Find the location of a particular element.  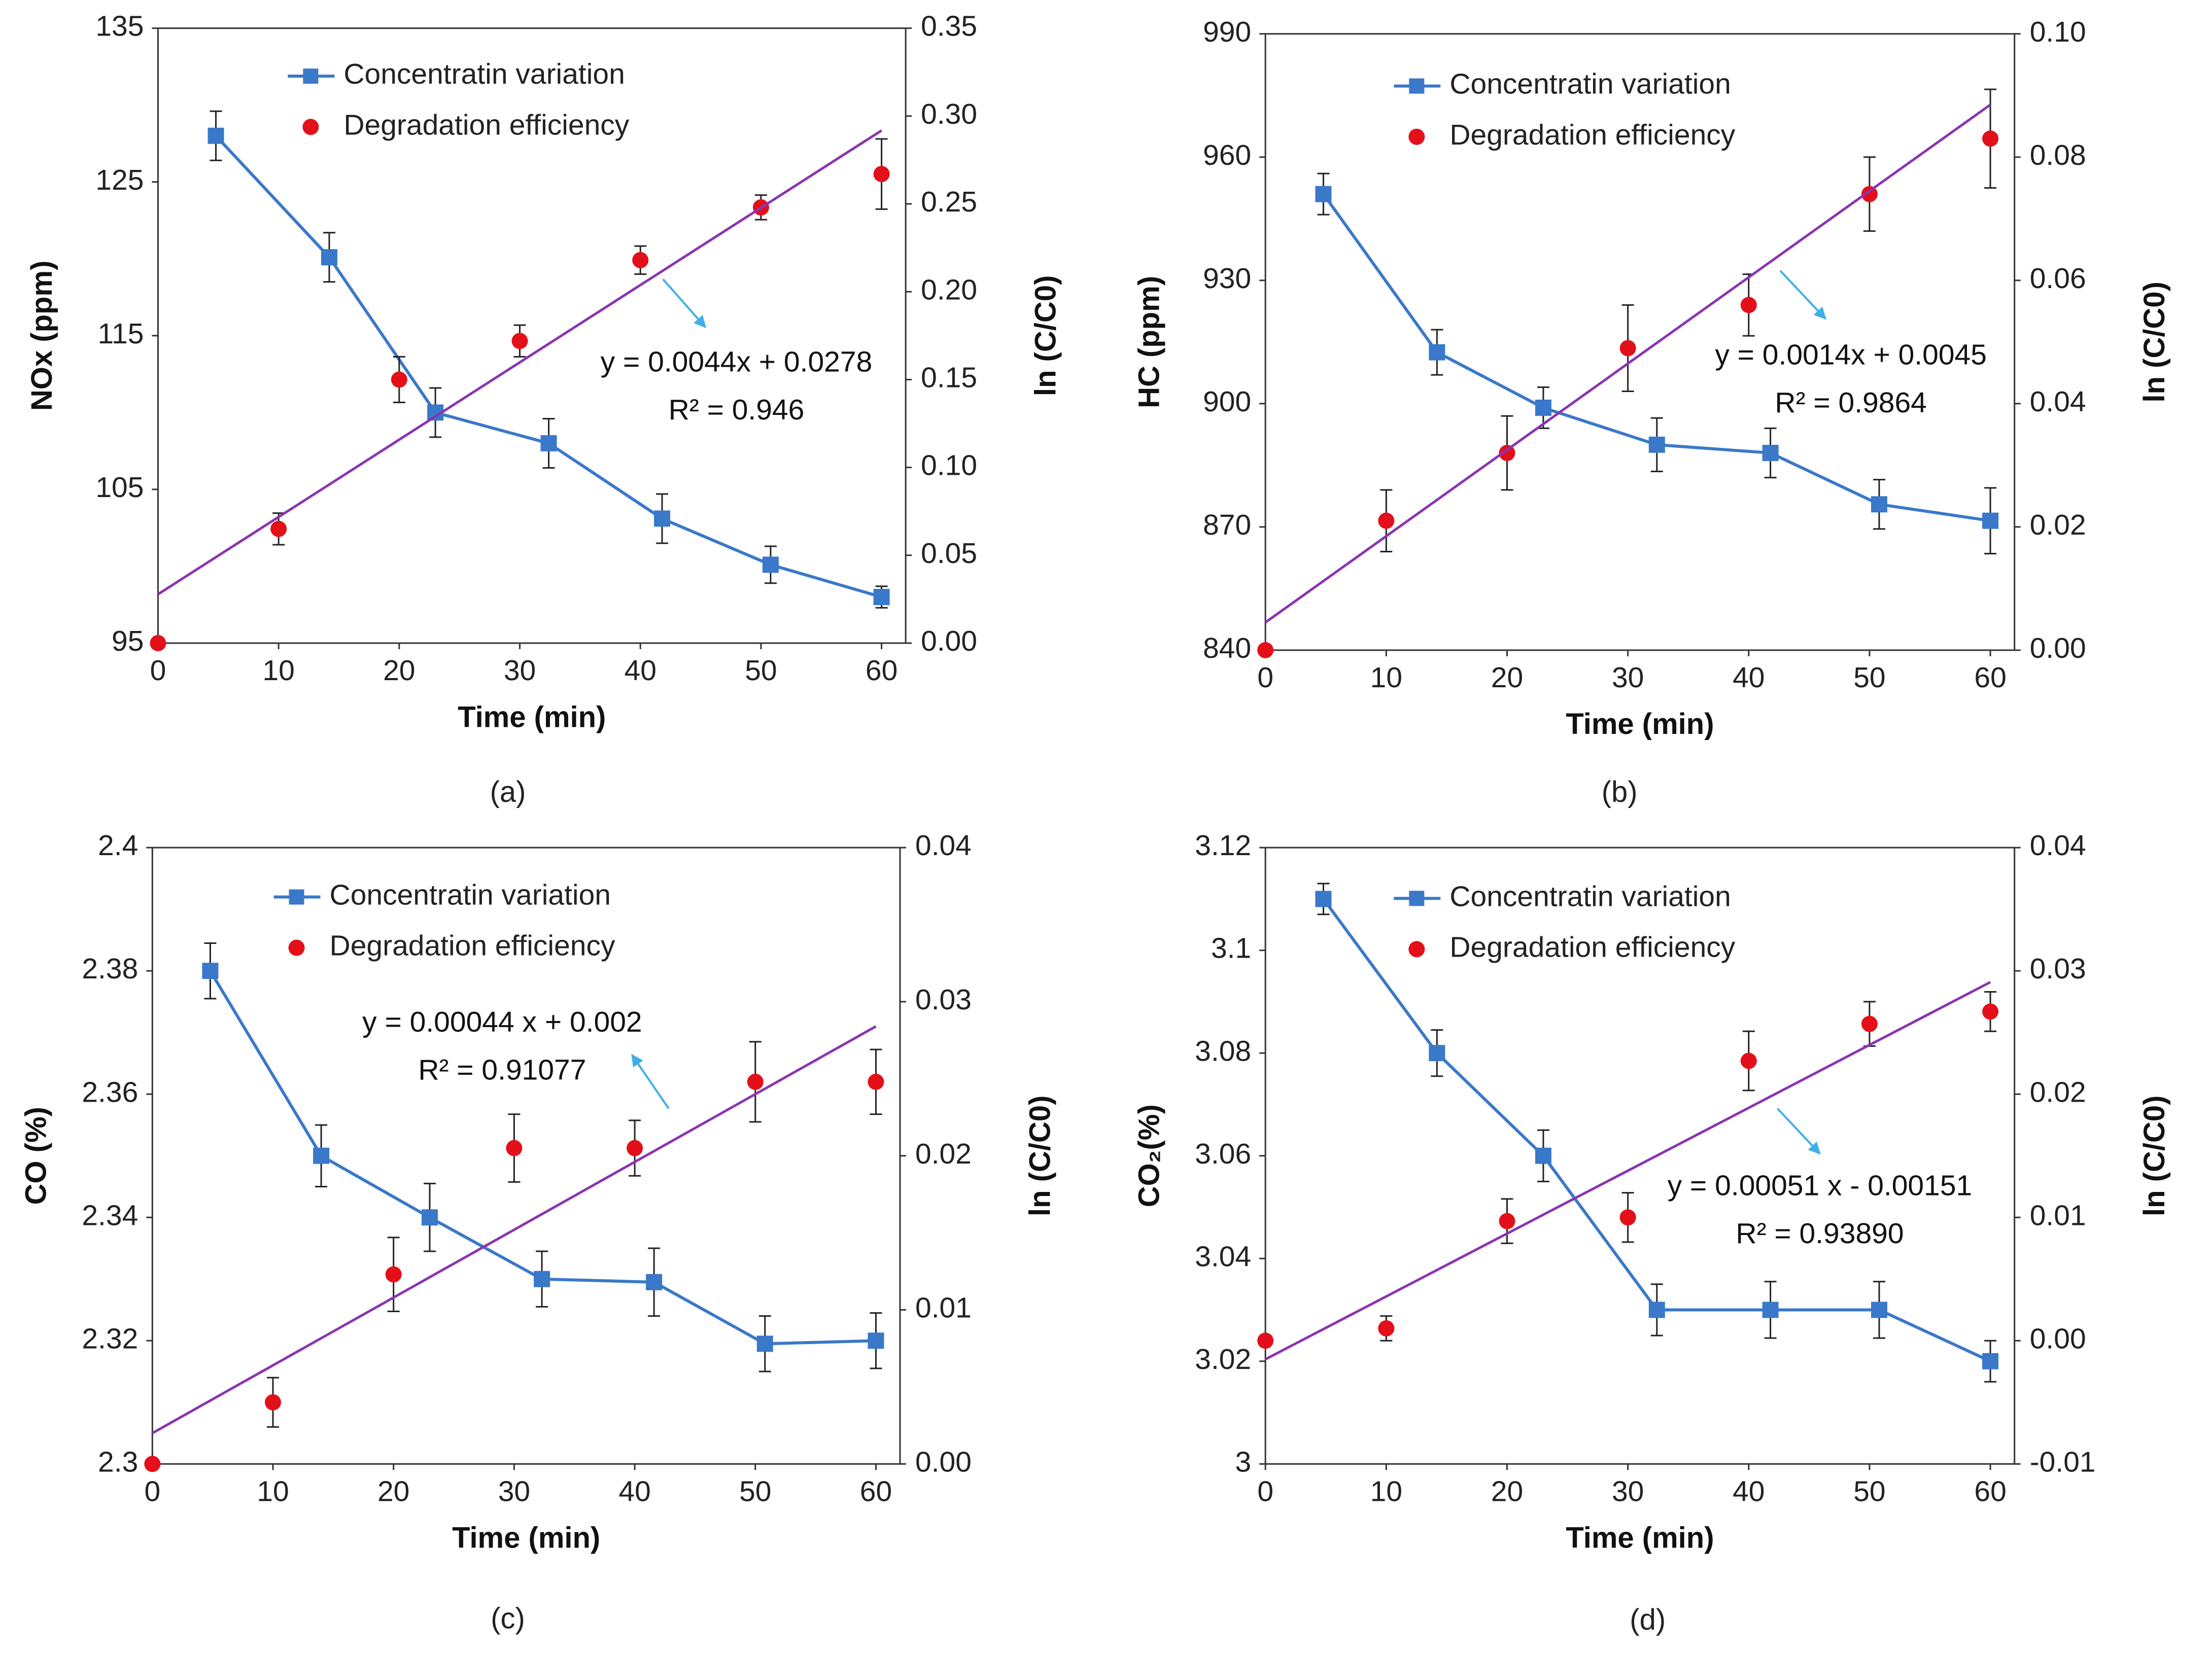

fit-r-squared: R² = 0.91077 is located at coordinates (502, 1069).